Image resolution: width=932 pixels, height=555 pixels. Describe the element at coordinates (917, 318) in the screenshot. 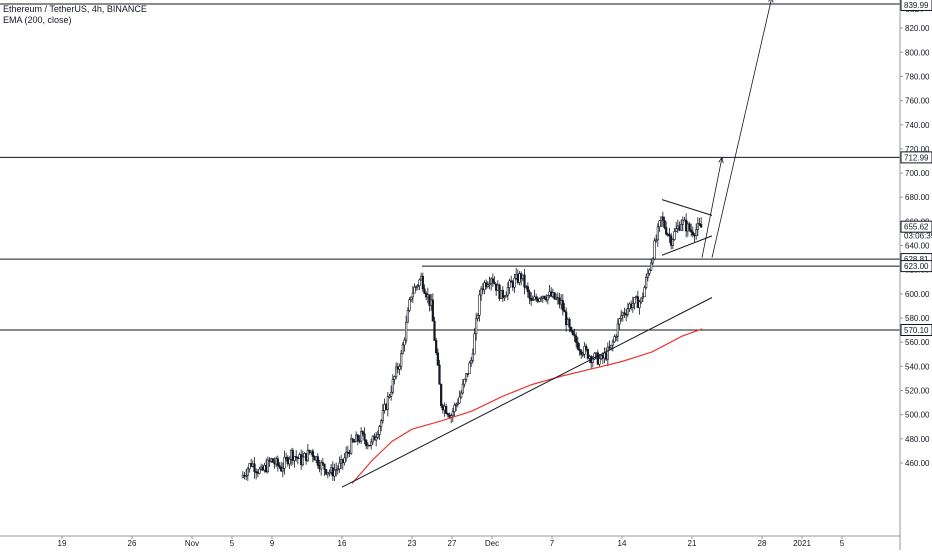

I see `y-tick-label: 580.00` at that location.